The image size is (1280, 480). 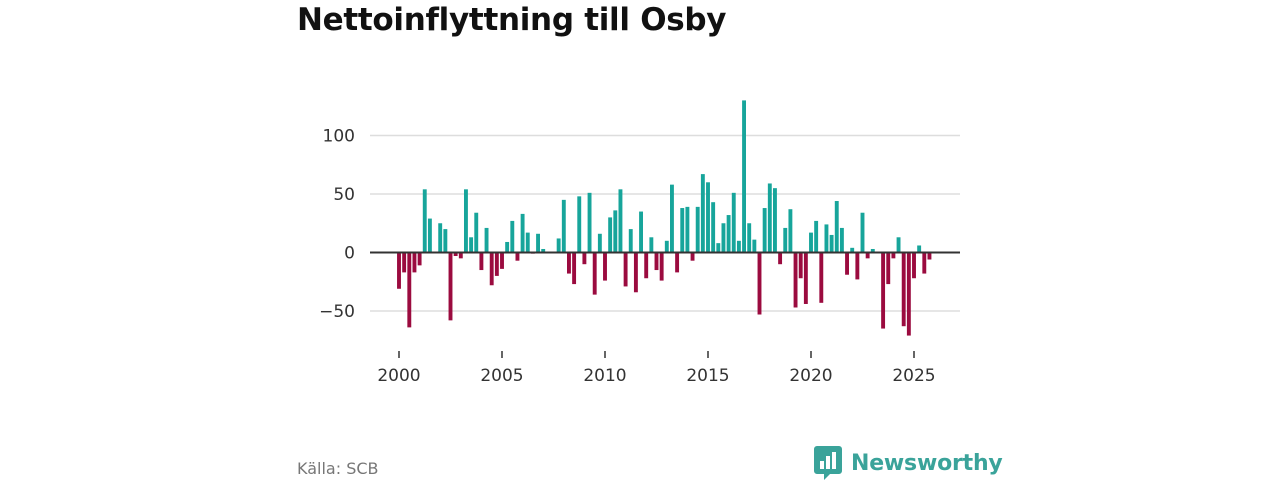 I want to click on x-tick-label: 2025, so click(x=913, y=376).